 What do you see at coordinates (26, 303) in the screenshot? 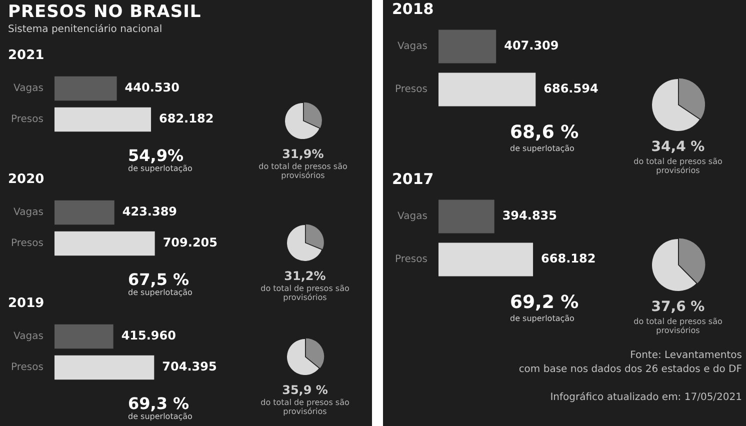
I see `chart-title: 2019` at bounding box center [26, 303].